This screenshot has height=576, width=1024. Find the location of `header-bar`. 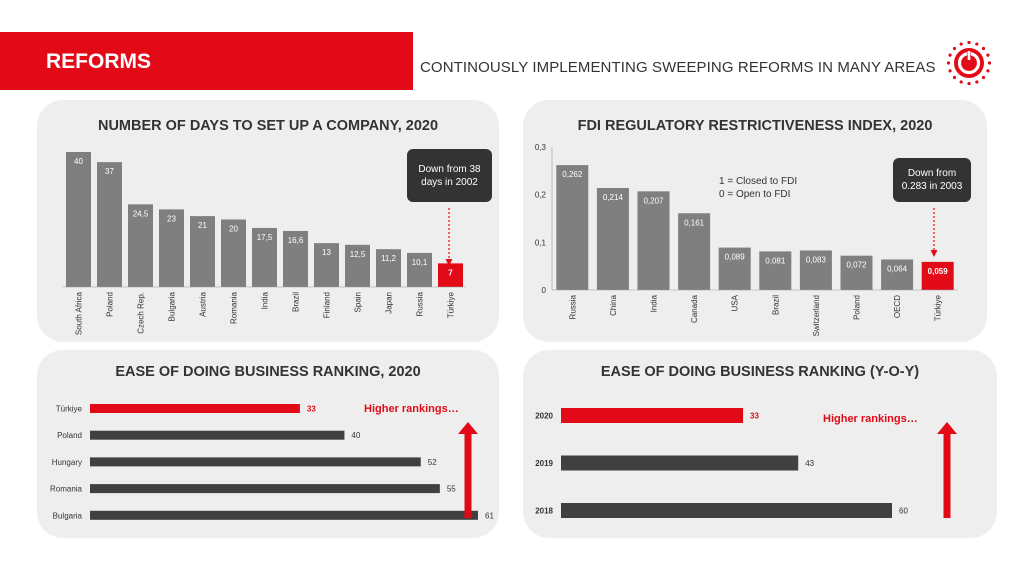

header-bar is located at coordinates (206, 61).